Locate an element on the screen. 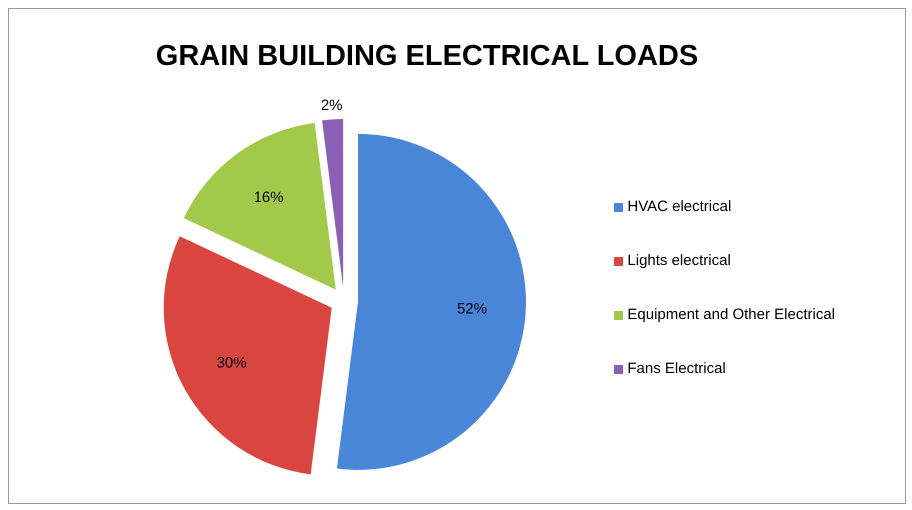  legend-label: Lights electrical is located at coordinates (679, 260).